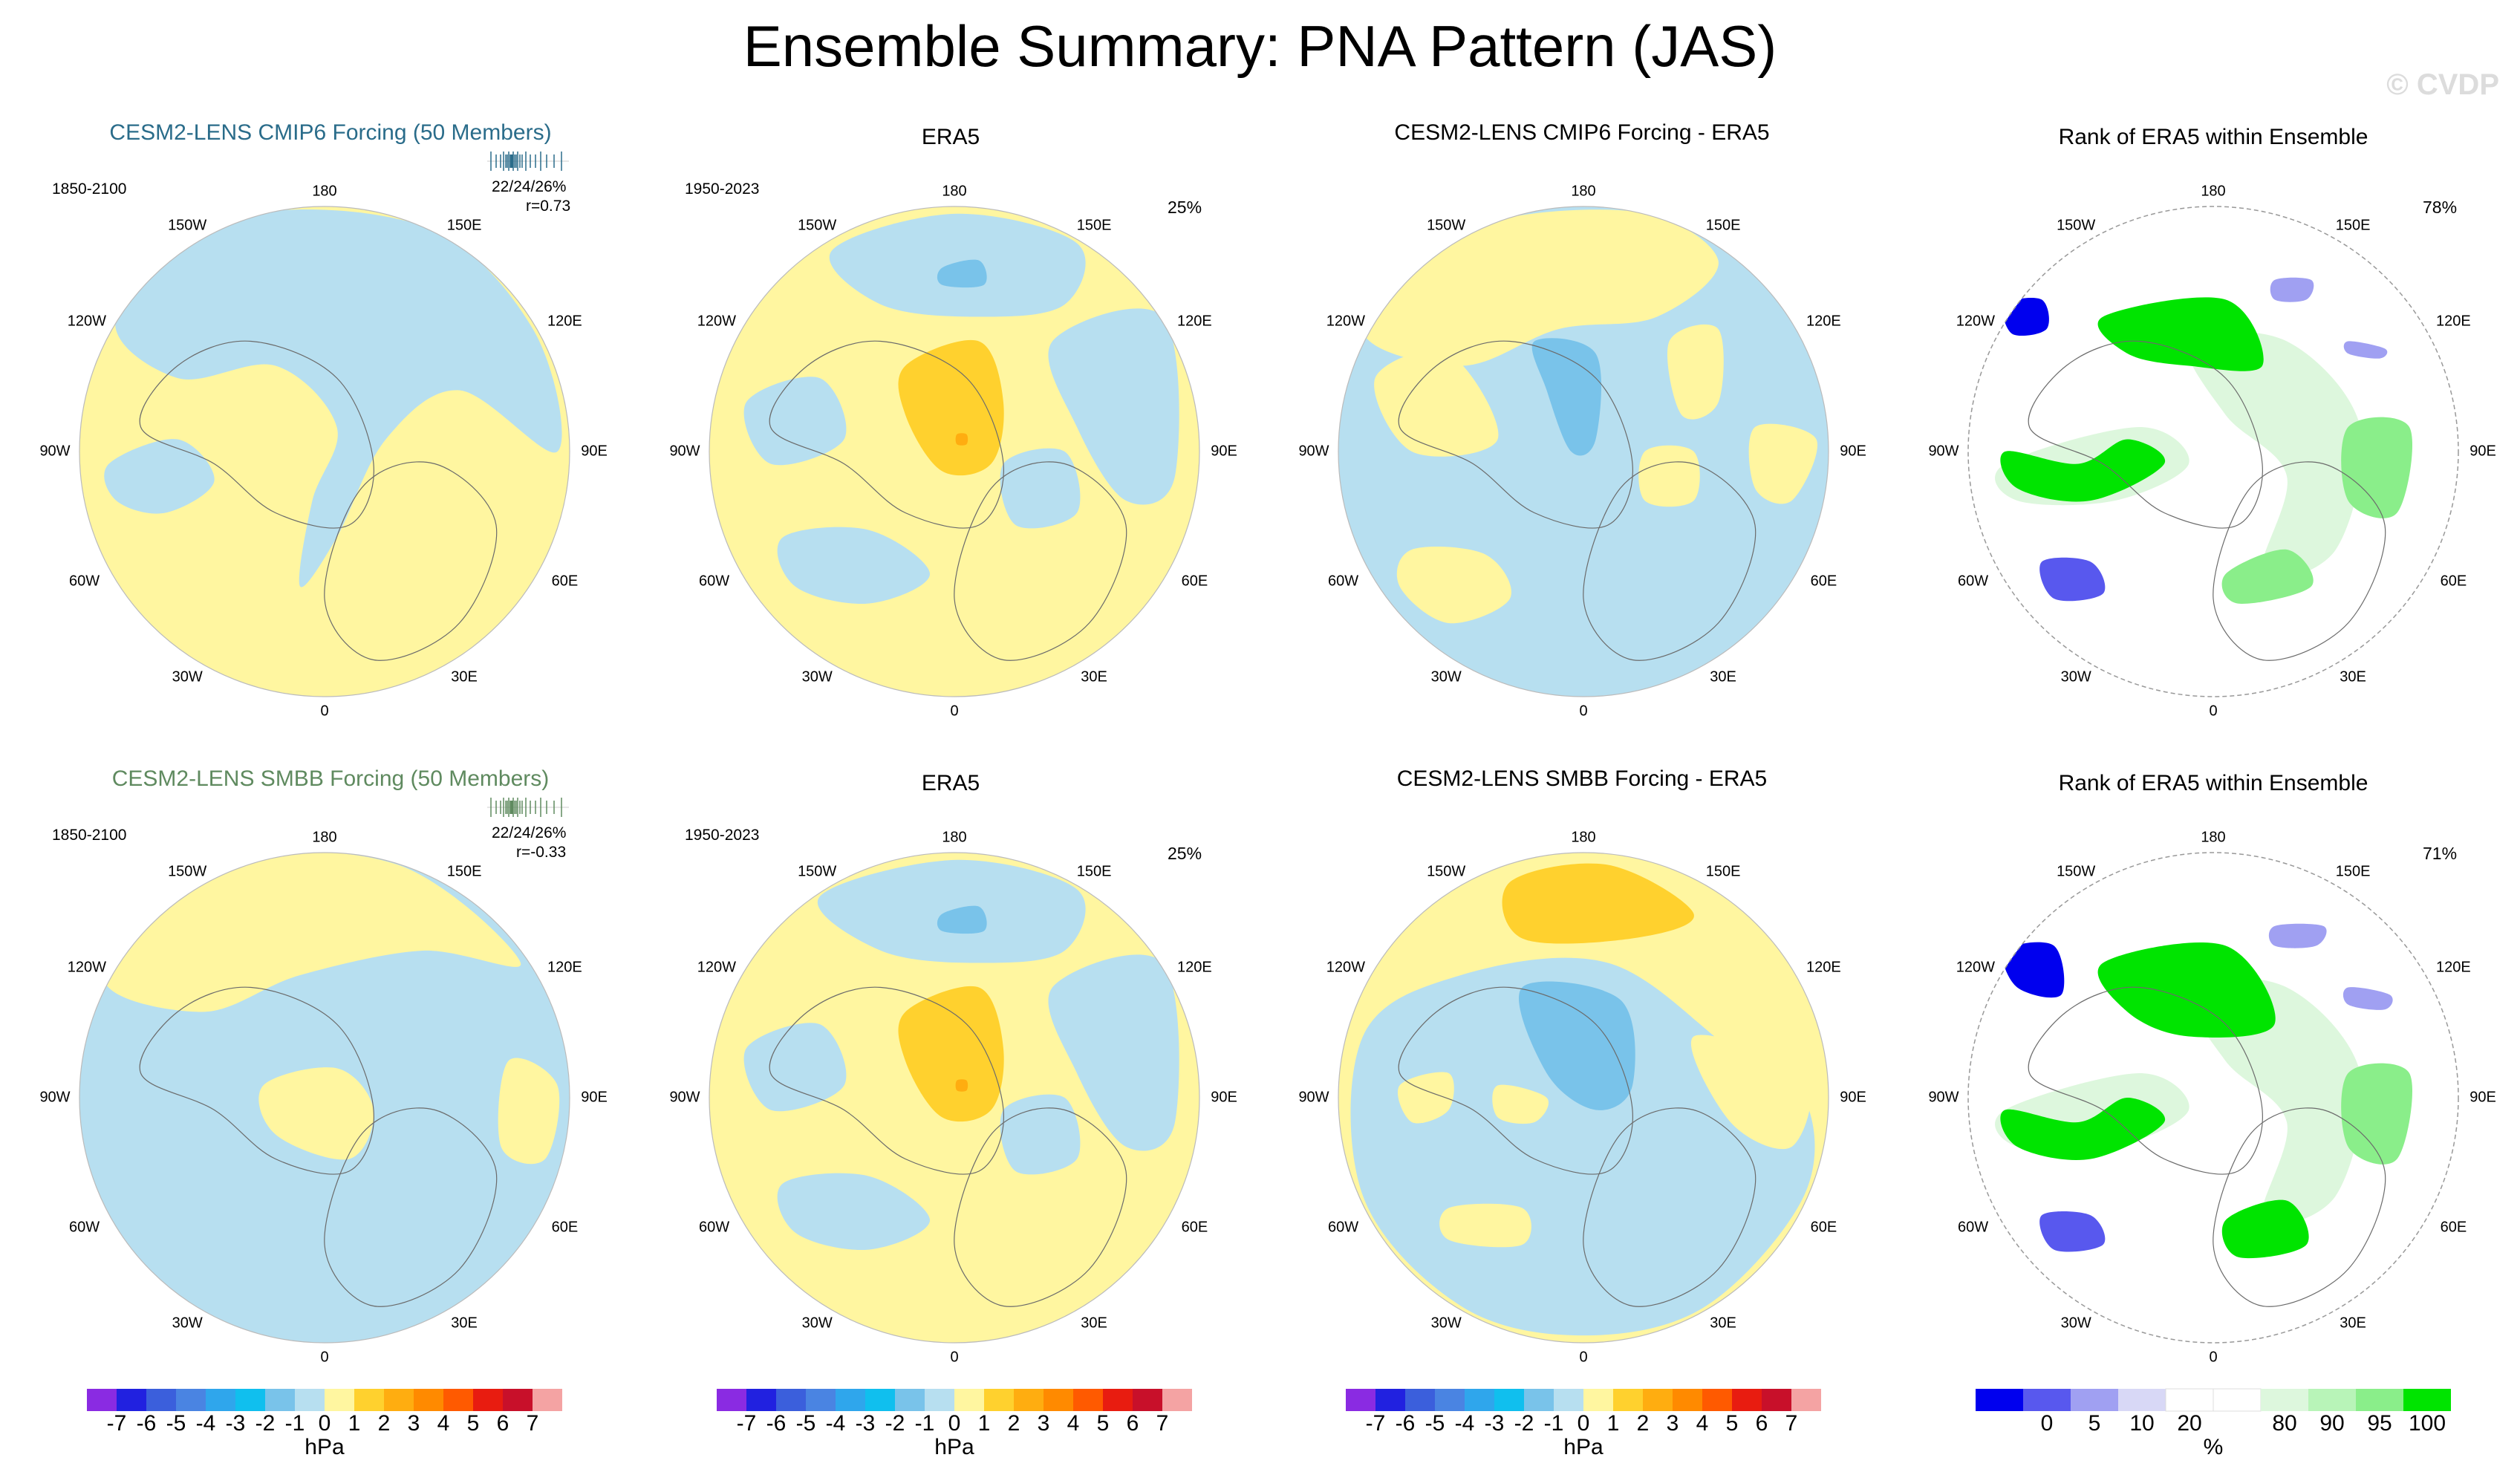  I want to click on longitude-label: 120W, so click(1346, 967).